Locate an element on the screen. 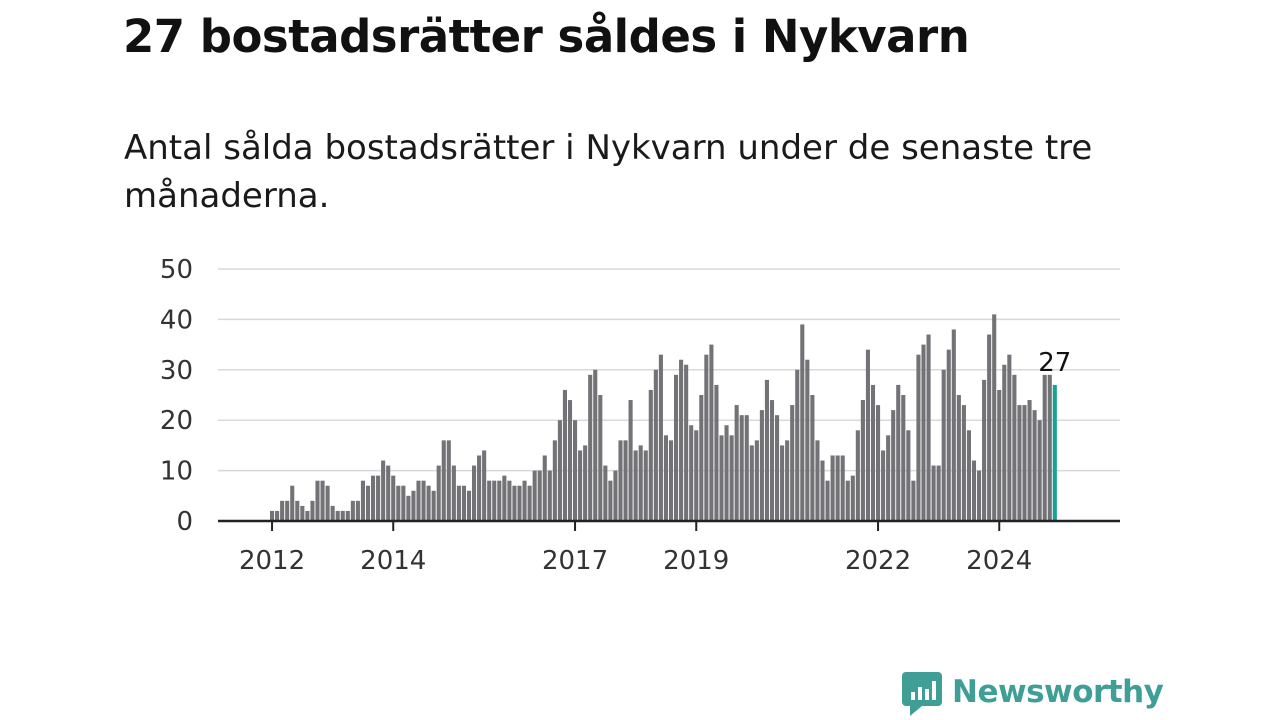 The height and width of the screenshot is (720, 1280). newsworthy-logo: Newsworthy is located at coordinates (1033, 692).